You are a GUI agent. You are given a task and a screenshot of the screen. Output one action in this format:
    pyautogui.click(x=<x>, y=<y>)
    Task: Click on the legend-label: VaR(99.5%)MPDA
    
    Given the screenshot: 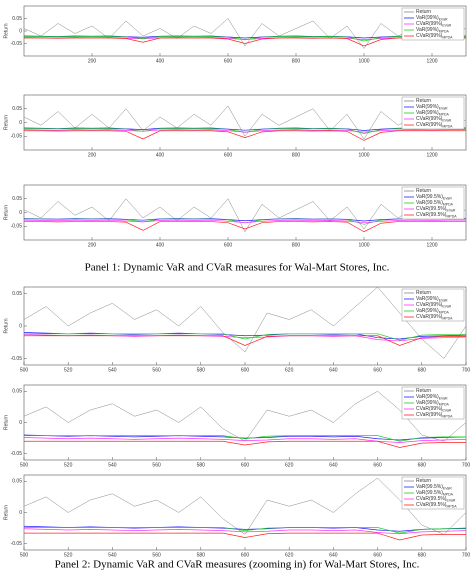 What is the action you would take?
    pyautogui.click(x=435, y=493)
    